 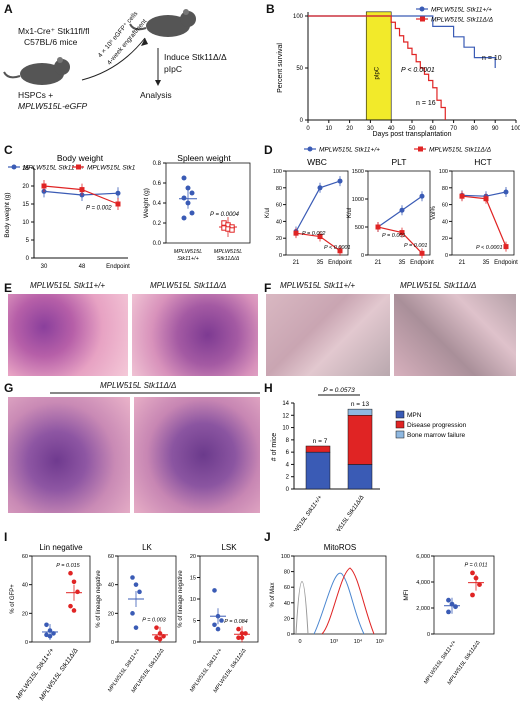 What do you see at coordinates (268, 150) in the screenshot?
I see `panel-label-d: D` at bounding box center [268, 150].